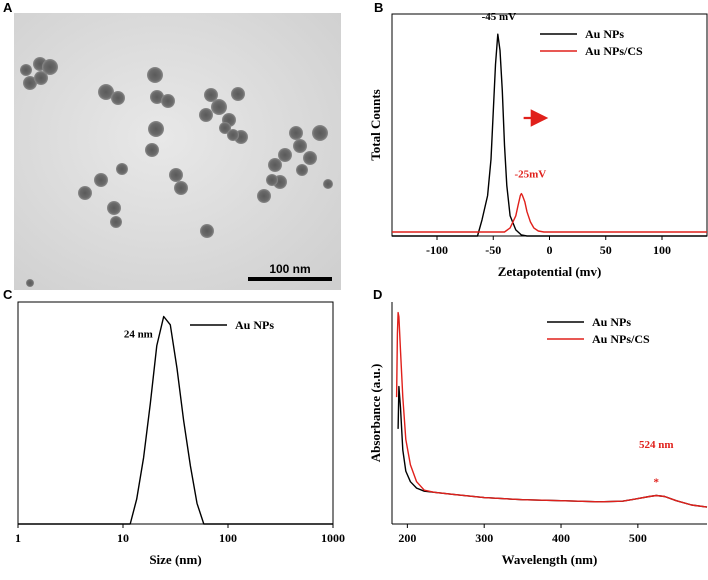  Describe the element at coordinates (638, 538) in the screenshot. I see `x-tick-label: 500` at that location.